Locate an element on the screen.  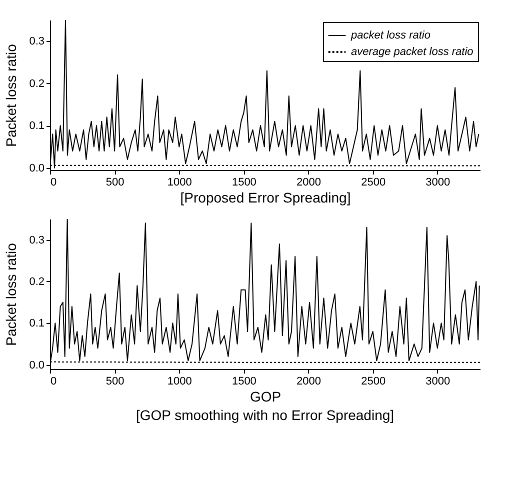
x-axis-title: GOP is located at coordinates (266, 396).